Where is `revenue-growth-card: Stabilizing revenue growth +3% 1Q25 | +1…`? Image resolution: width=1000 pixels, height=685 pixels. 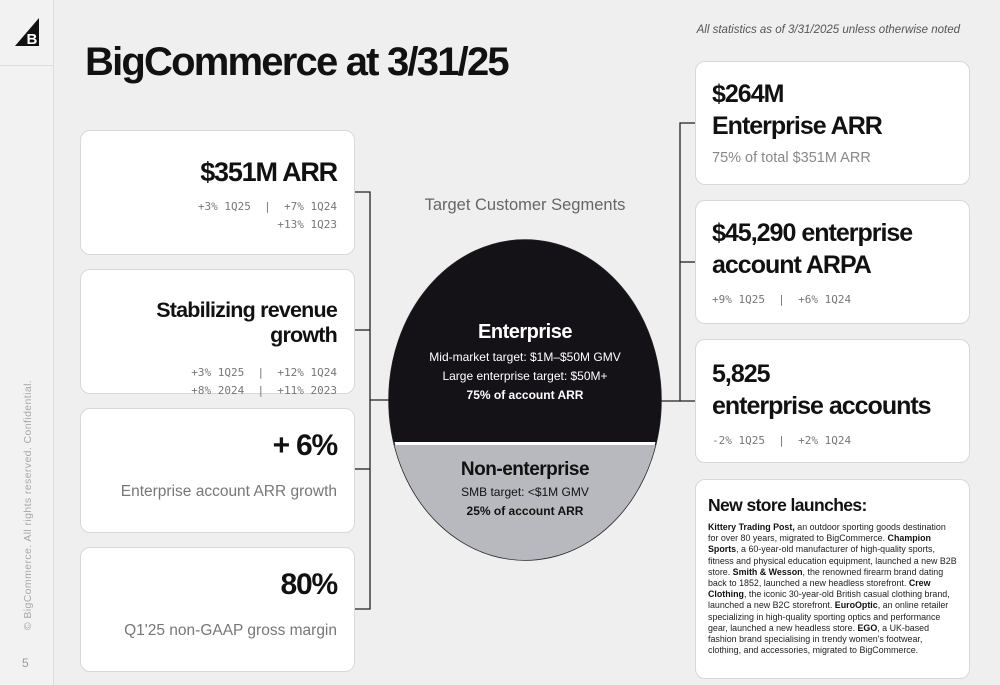 revenue-growth-card: Stabilizing revenue growth +3% 1Q25 | +1… is located at coordinates (217, 333).